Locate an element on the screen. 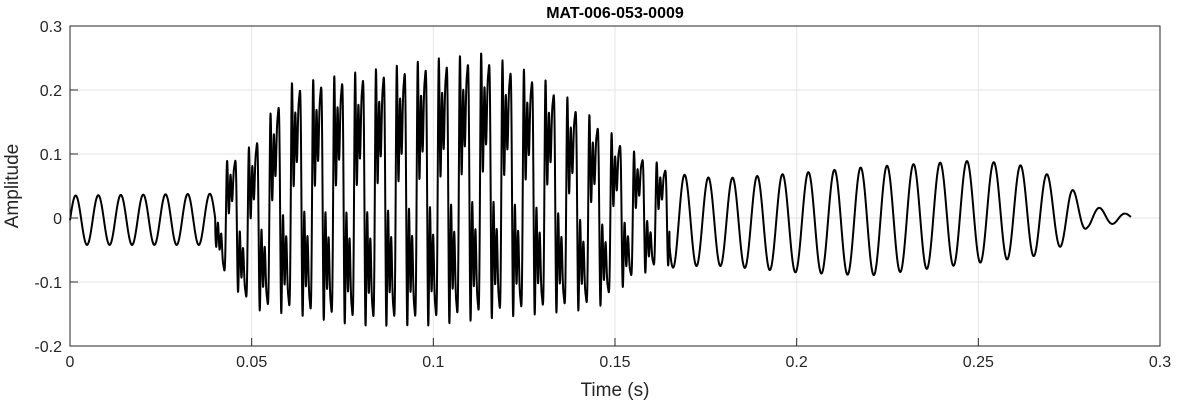 The image size is (1177, 404). y-tick-label: 0 is located at coordinates (57, 219).